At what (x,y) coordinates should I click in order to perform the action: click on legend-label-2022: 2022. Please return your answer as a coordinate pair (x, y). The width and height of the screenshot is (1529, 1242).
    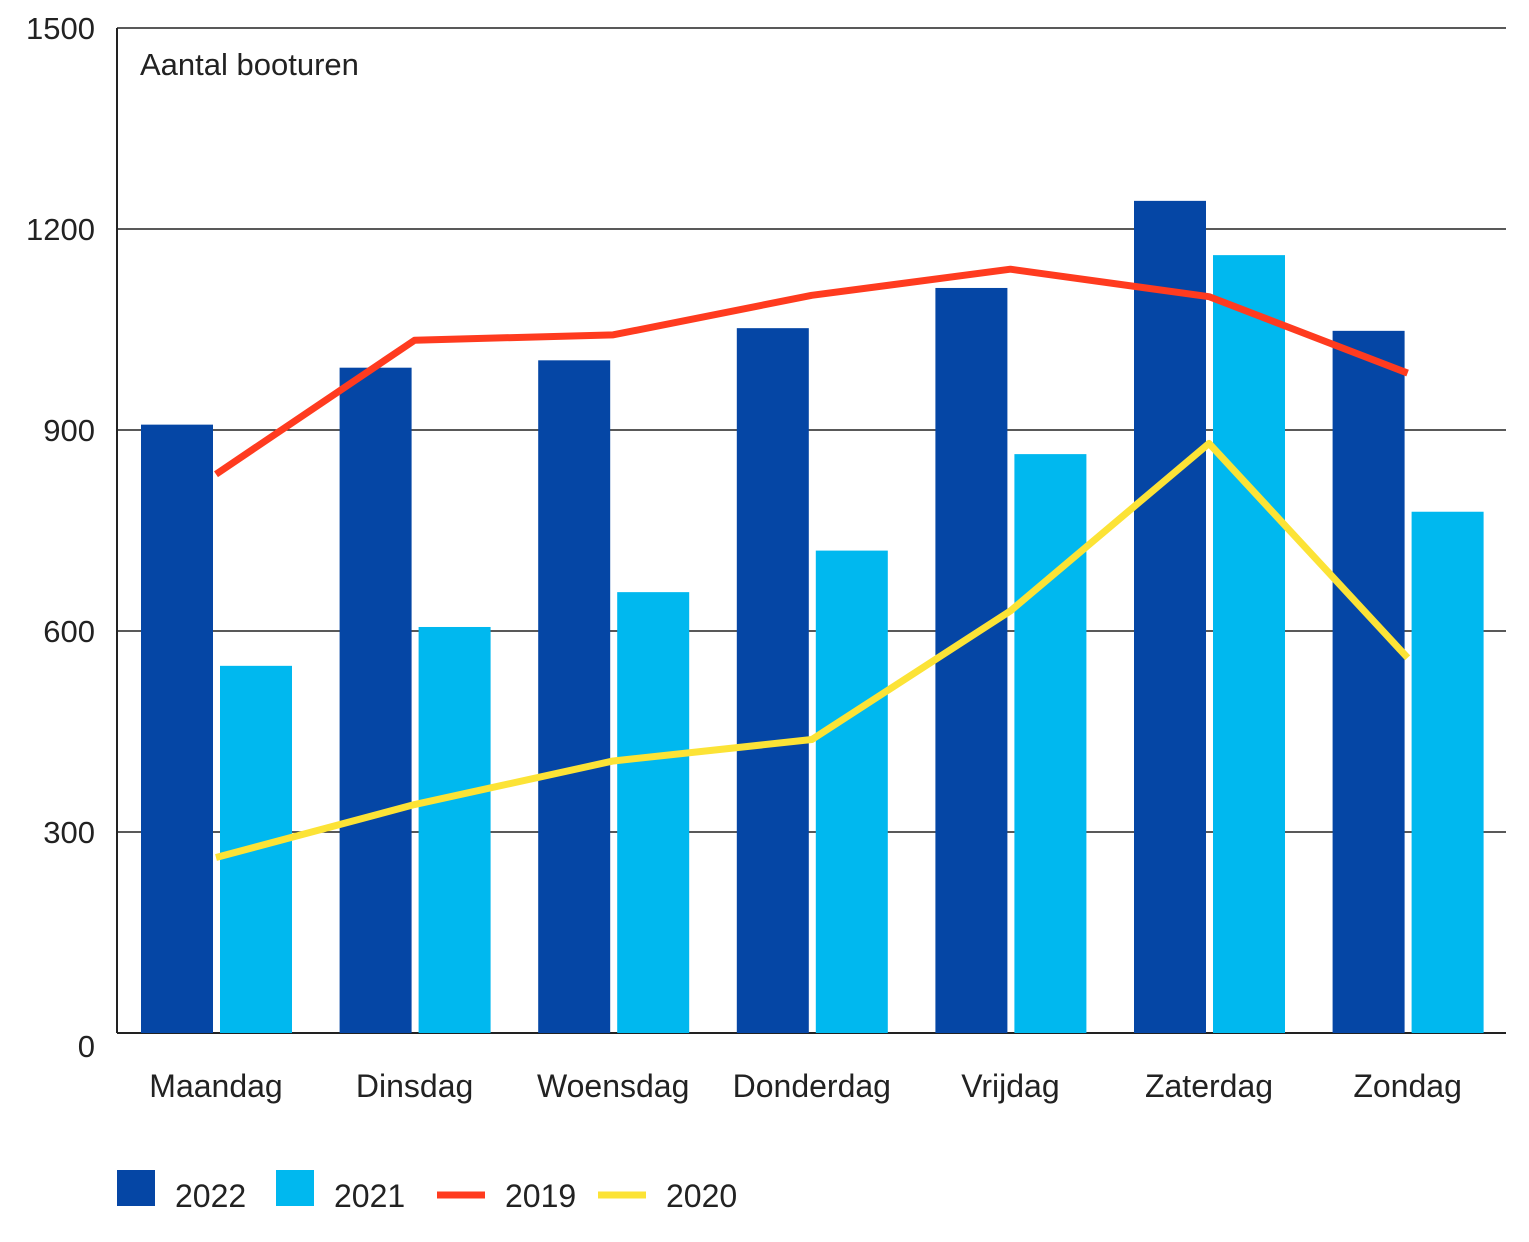
    Looking at the image, I should click on (210, 1196).